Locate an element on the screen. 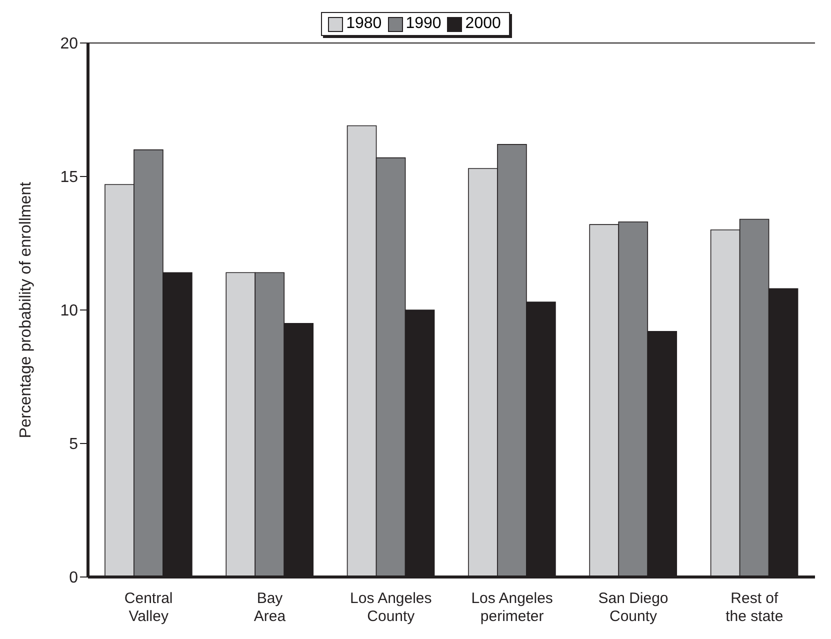  x-tick-label: San Diego County is located at coordinates (633, 607).